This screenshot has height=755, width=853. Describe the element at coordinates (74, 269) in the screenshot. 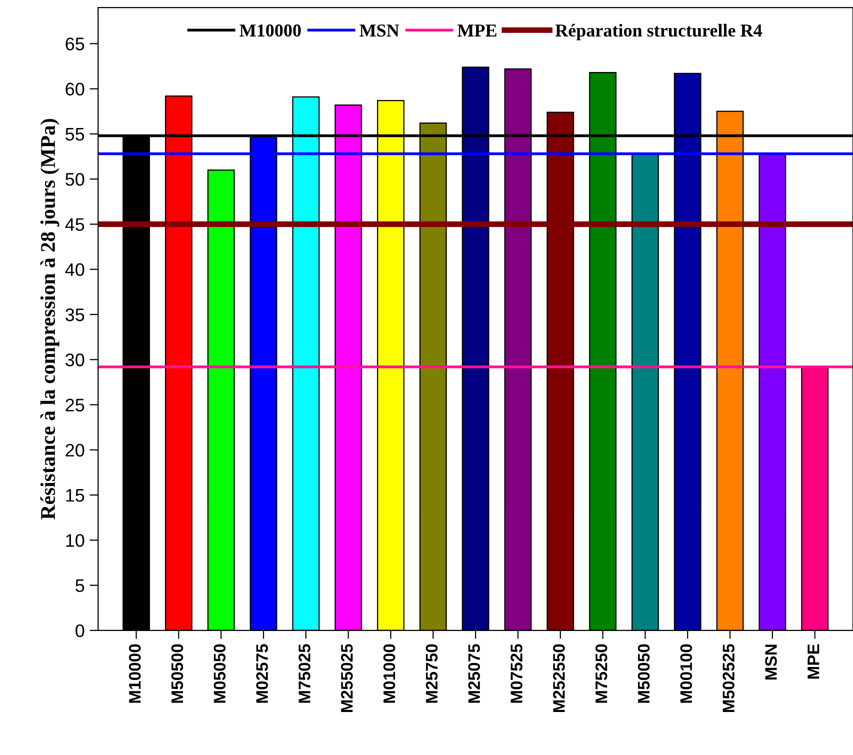

I see `y-tick-label: 40` at that location.